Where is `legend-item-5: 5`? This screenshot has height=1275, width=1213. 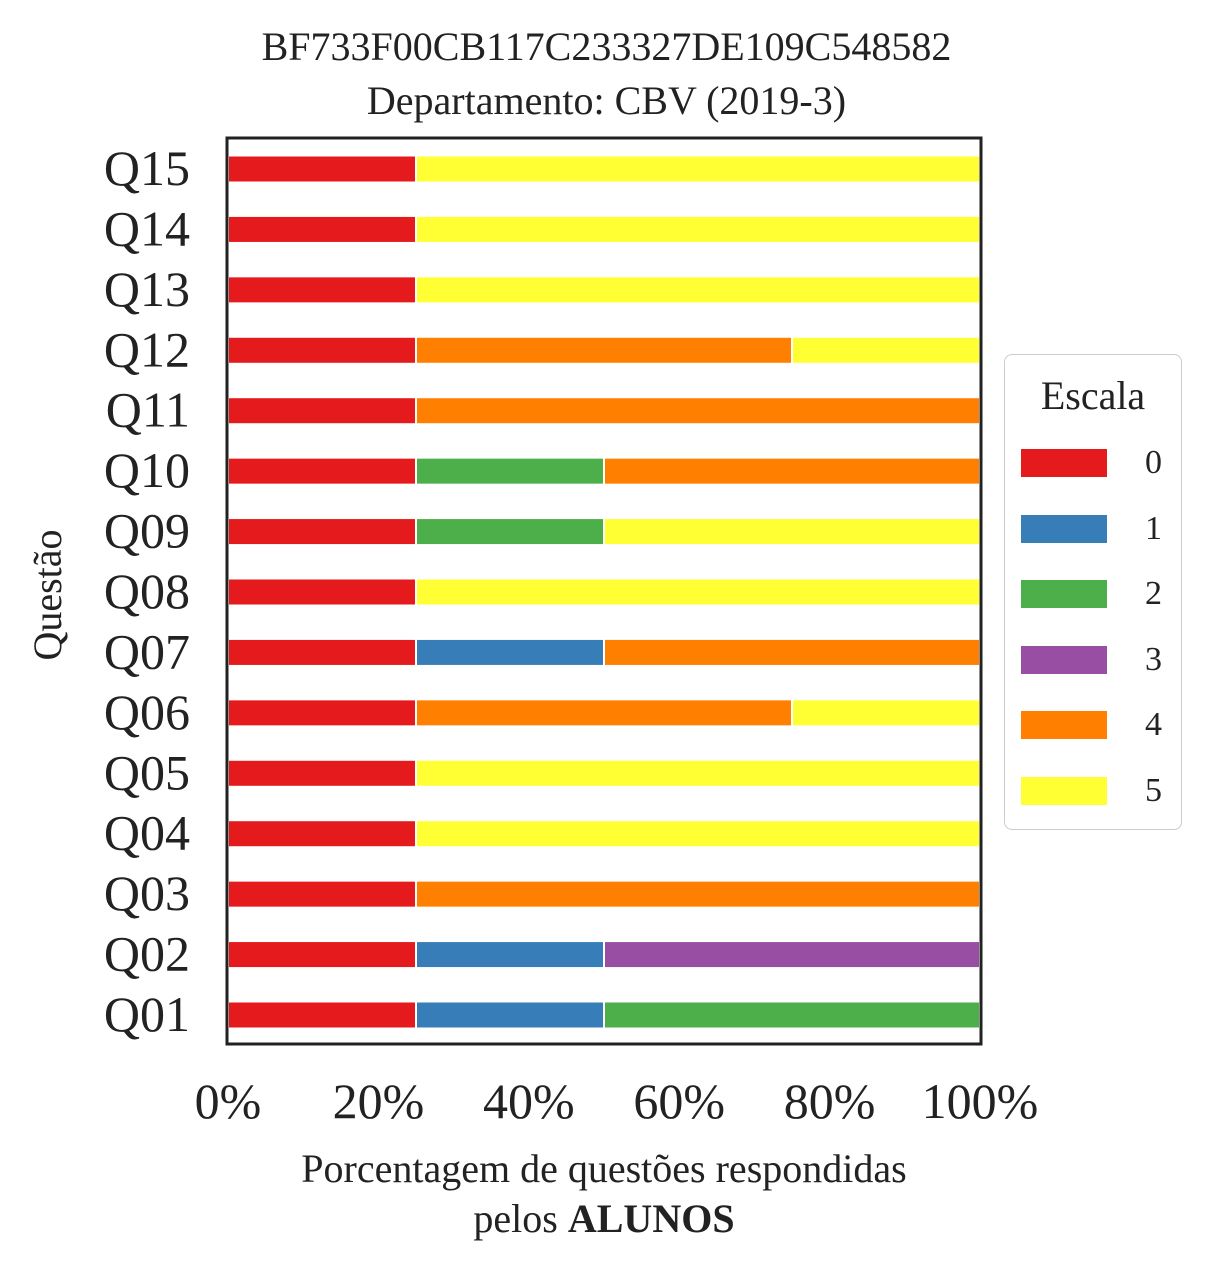
legend-item-5: 5 is located at coordinates (1096, 790).